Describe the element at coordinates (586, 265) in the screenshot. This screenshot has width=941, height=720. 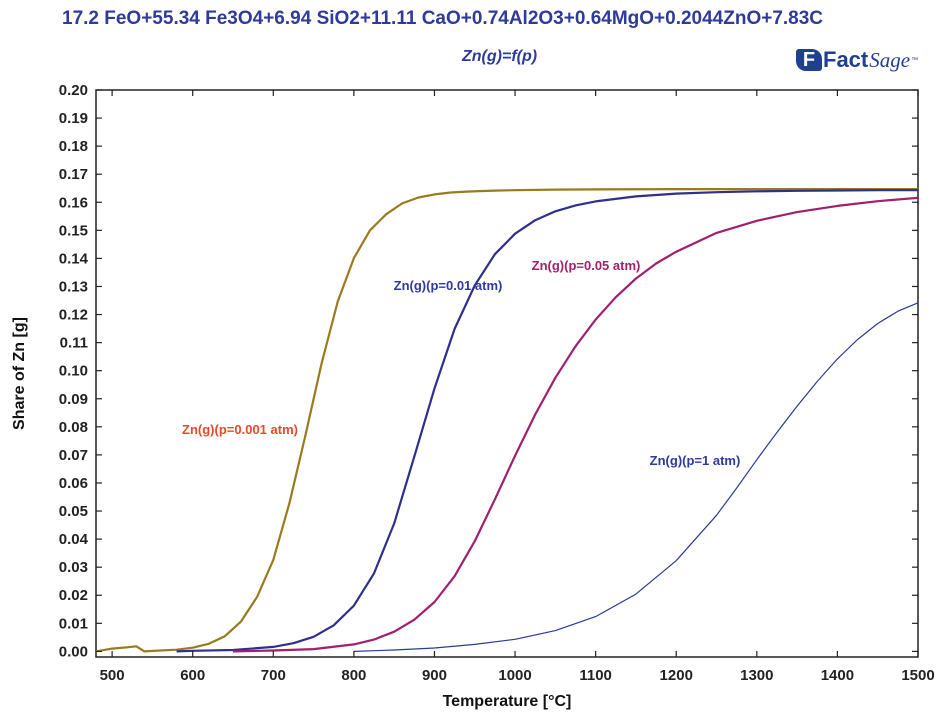
I see `curve-label-2: Zn(g)(p=0.05 atm)` at that location.